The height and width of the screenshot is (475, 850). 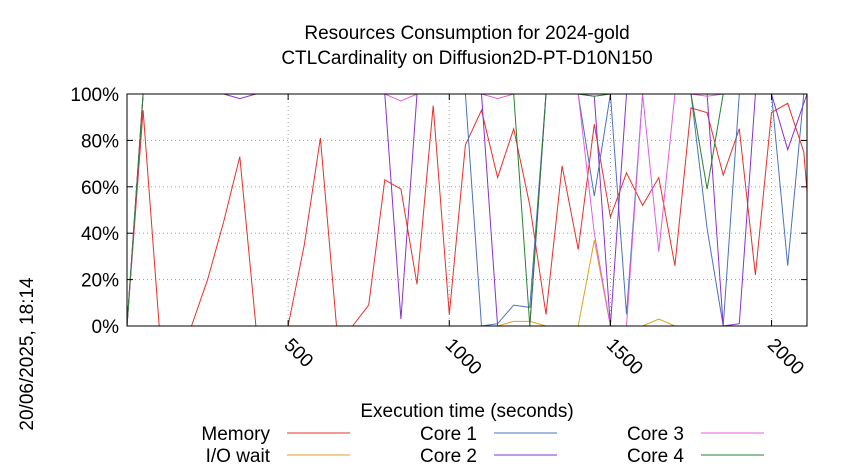 What do you see at coordinates (466, 411) in the screenshot?
I see `x-axis-label: Execution time (seconds)` at bounding box center [466, 411].